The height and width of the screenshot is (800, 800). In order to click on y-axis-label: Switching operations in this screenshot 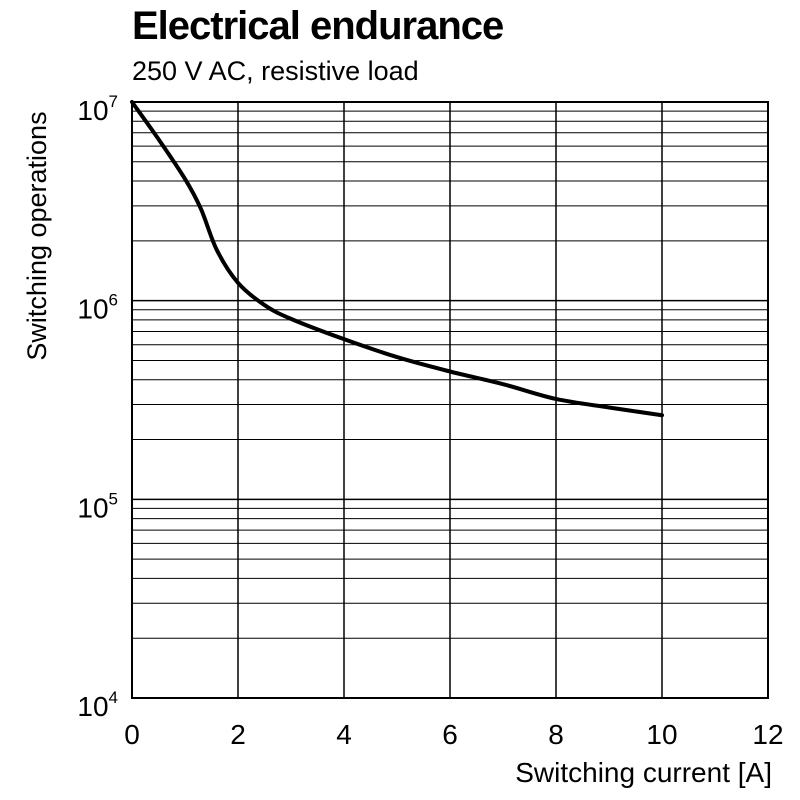, I will do `click(37, 235)`.